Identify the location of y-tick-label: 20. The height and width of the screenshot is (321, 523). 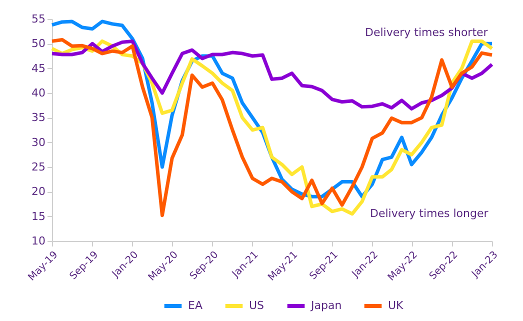
(39, 191).